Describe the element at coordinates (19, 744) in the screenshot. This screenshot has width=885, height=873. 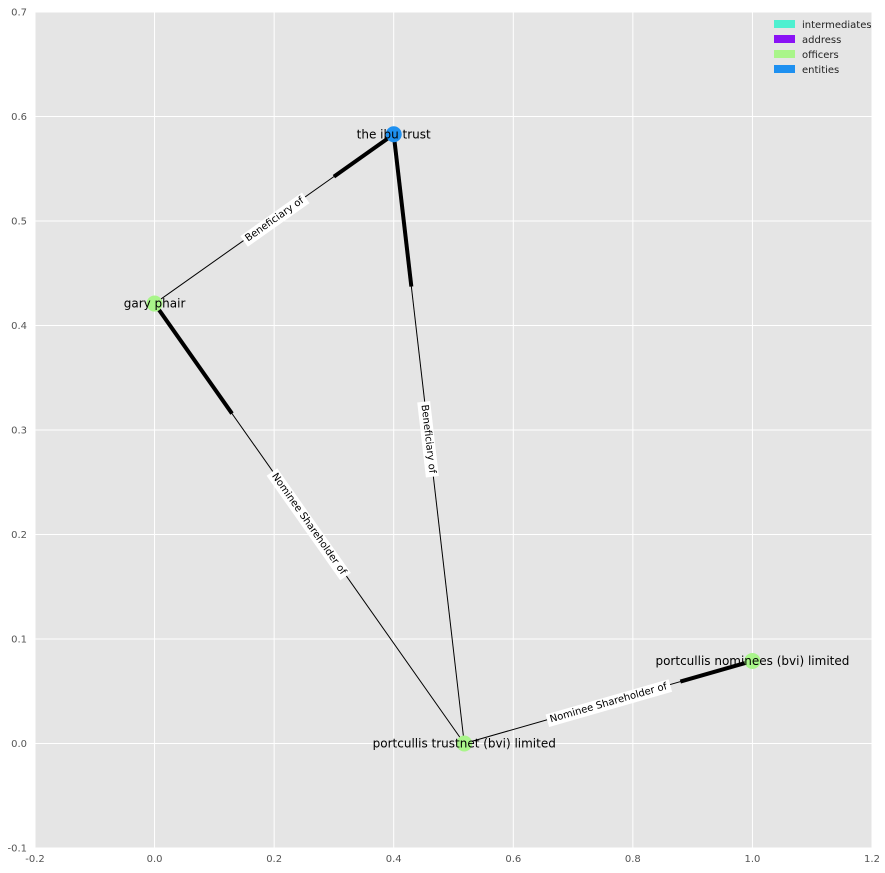
I see `y-tick-label: 0.0` at that location.